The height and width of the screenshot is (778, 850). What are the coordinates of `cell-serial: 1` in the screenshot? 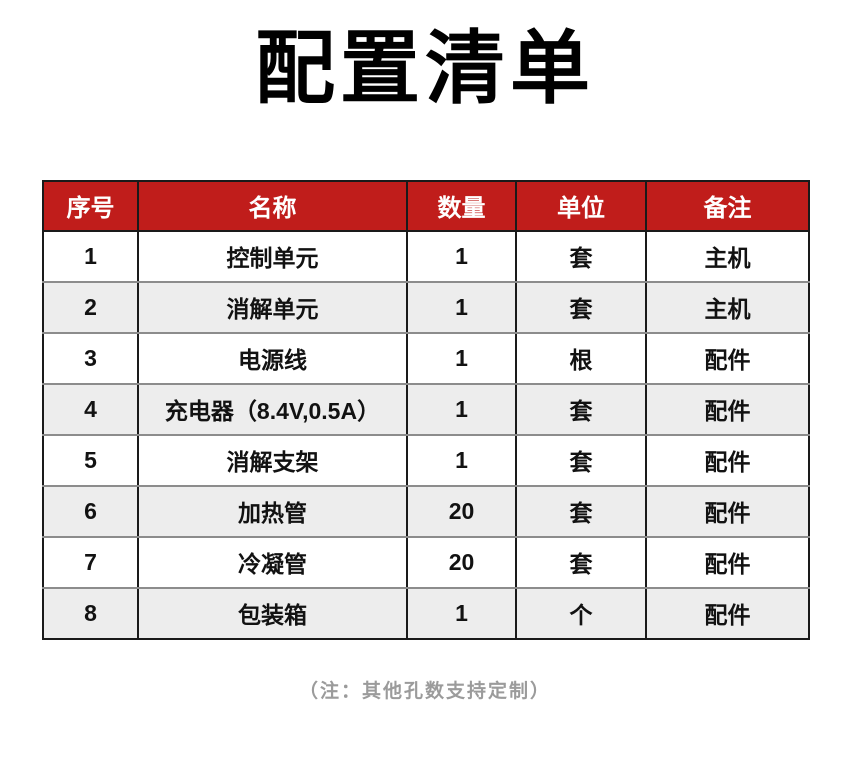 It's located at (90, 256).